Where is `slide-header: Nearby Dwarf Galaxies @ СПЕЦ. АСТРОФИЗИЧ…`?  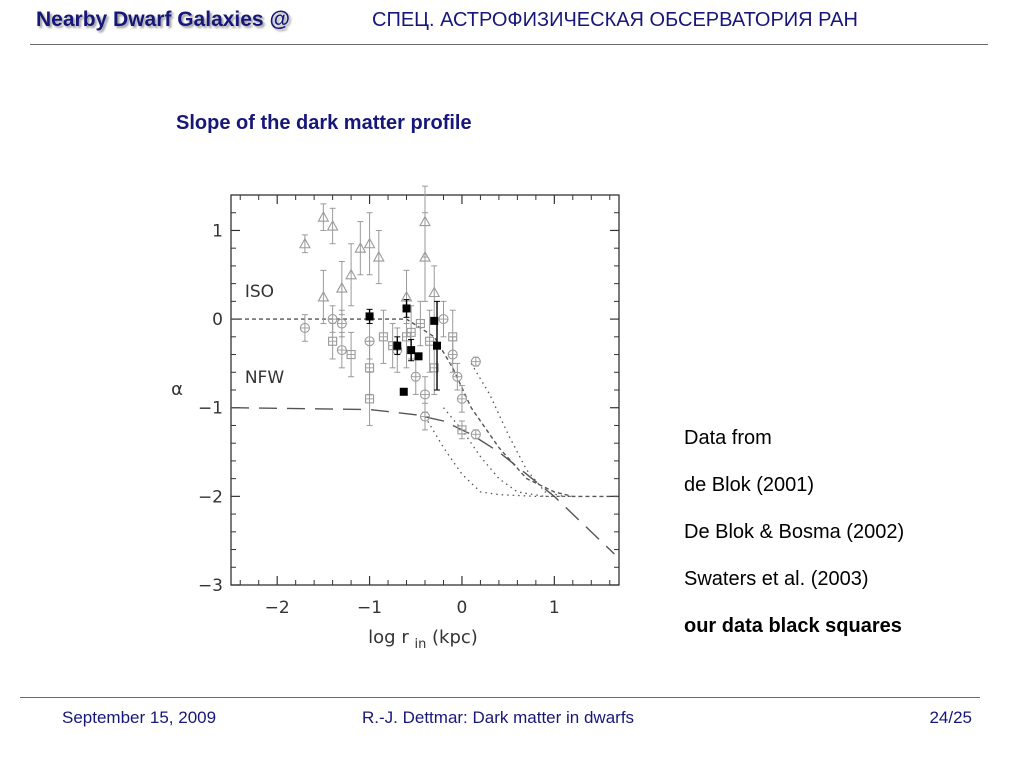 slide-header: Nearby Dwarf Galaxies @ СПЕЦ. АСТРОФИЗИЧ… is located at coordinates (512, 23).